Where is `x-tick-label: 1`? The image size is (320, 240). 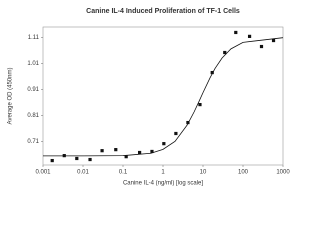 x-tick-label: 1 is located at coordinates (163, 173).